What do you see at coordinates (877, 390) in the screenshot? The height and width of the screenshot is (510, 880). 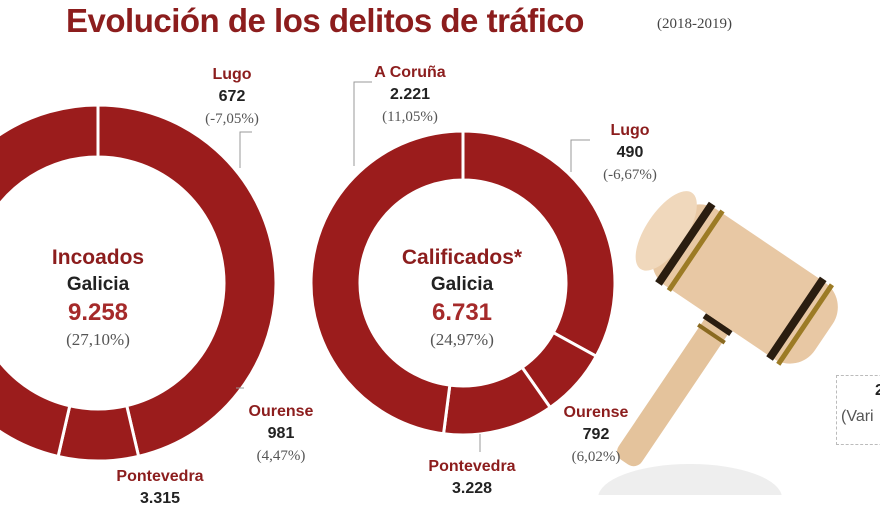 I see `partial-value: 2` at bounding box center [877, 390].